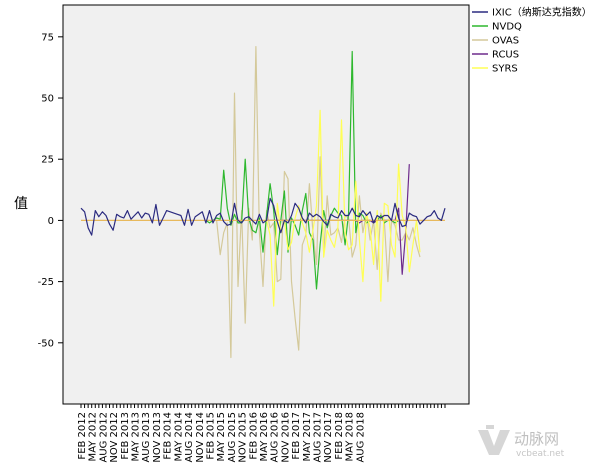 The image size is (601, 466). What do you see at coordinates (263, 216) in the screenshot?
I see `series-line-ixic` at bounding box center [263, 216].